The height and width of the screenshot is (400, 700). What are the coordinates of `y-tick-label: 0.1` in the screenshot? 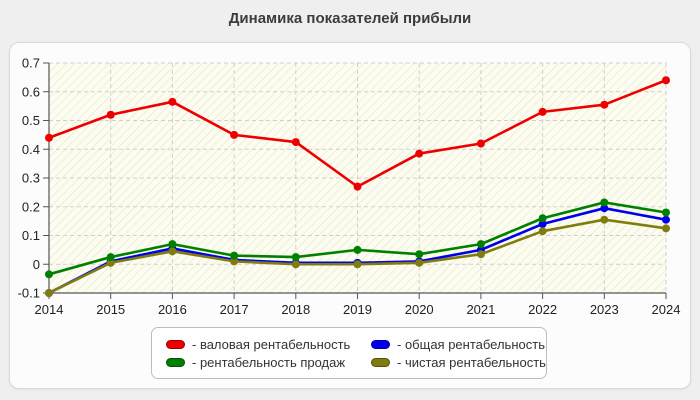 It's located at (31, 235).